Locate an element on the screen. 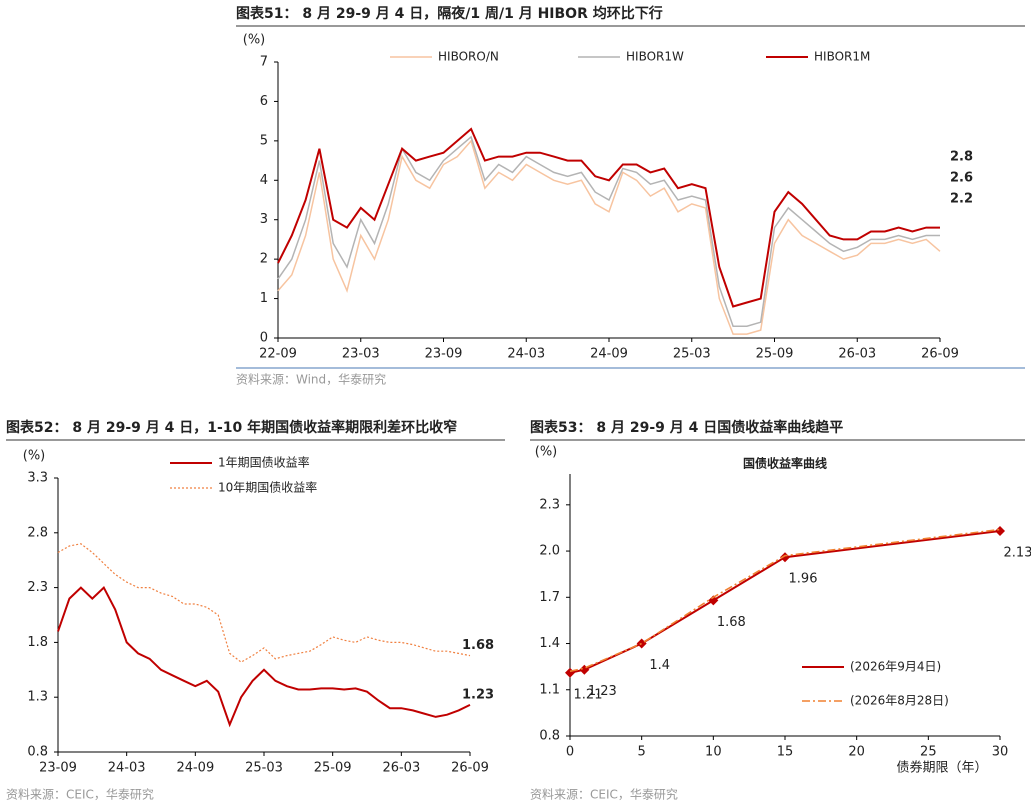  legend-label: HIBOR1W is located at coordinates (655, 57).